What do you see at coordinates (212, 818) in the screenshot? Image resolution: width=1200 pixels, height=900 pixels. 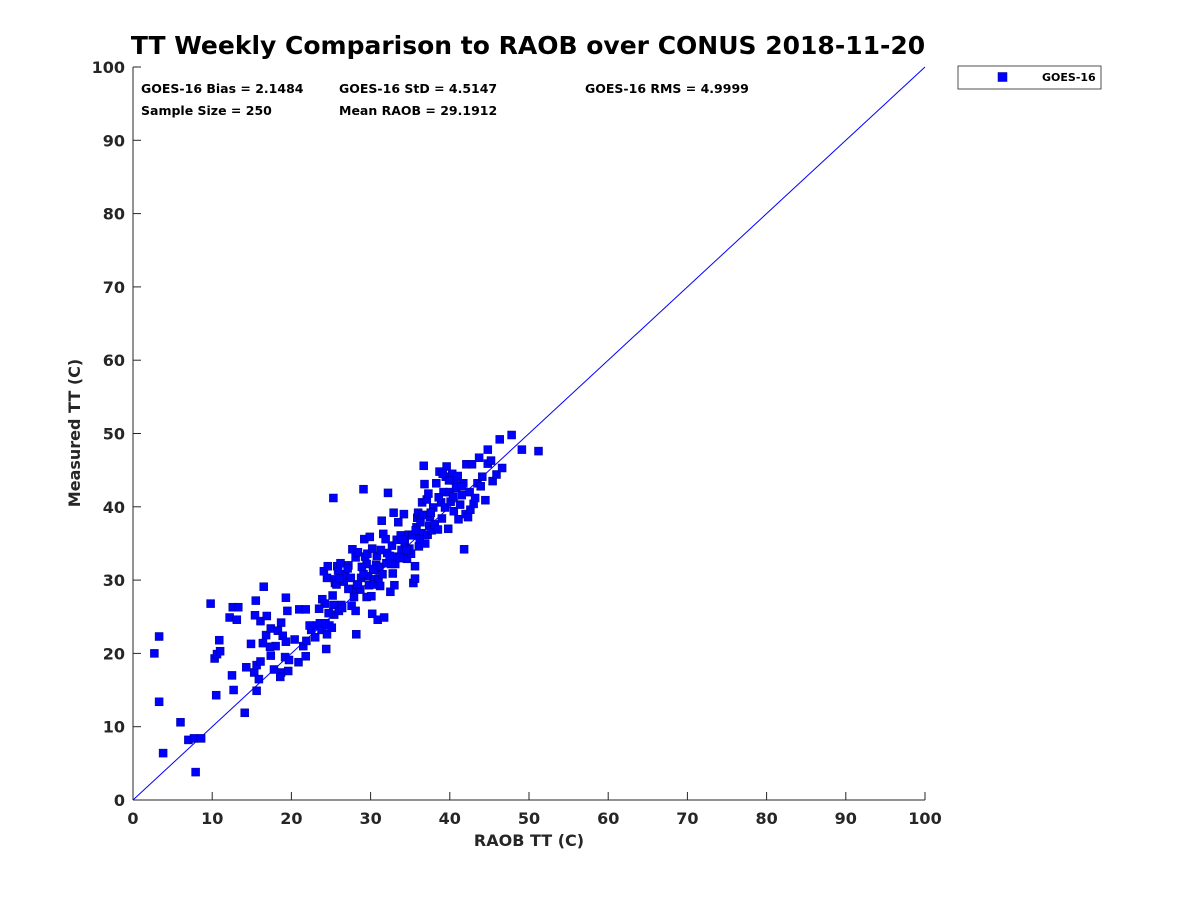 I see `x-tick-label: 10` at bounding box center [212, 818].